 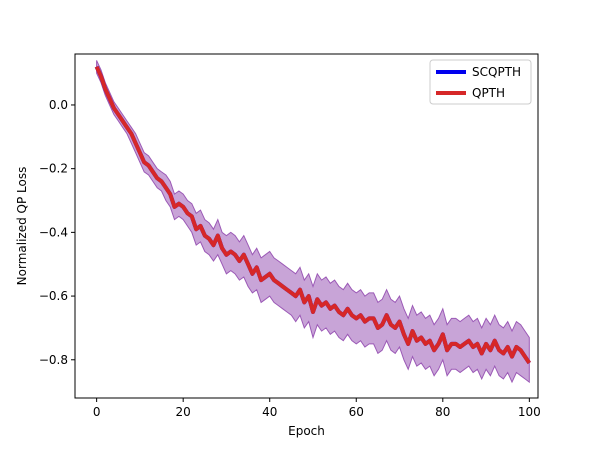 What do you see at coordinates (58, 105) in the screenshot?
I see `y-tick-label: 0.0` at bounding box center [58, 105].